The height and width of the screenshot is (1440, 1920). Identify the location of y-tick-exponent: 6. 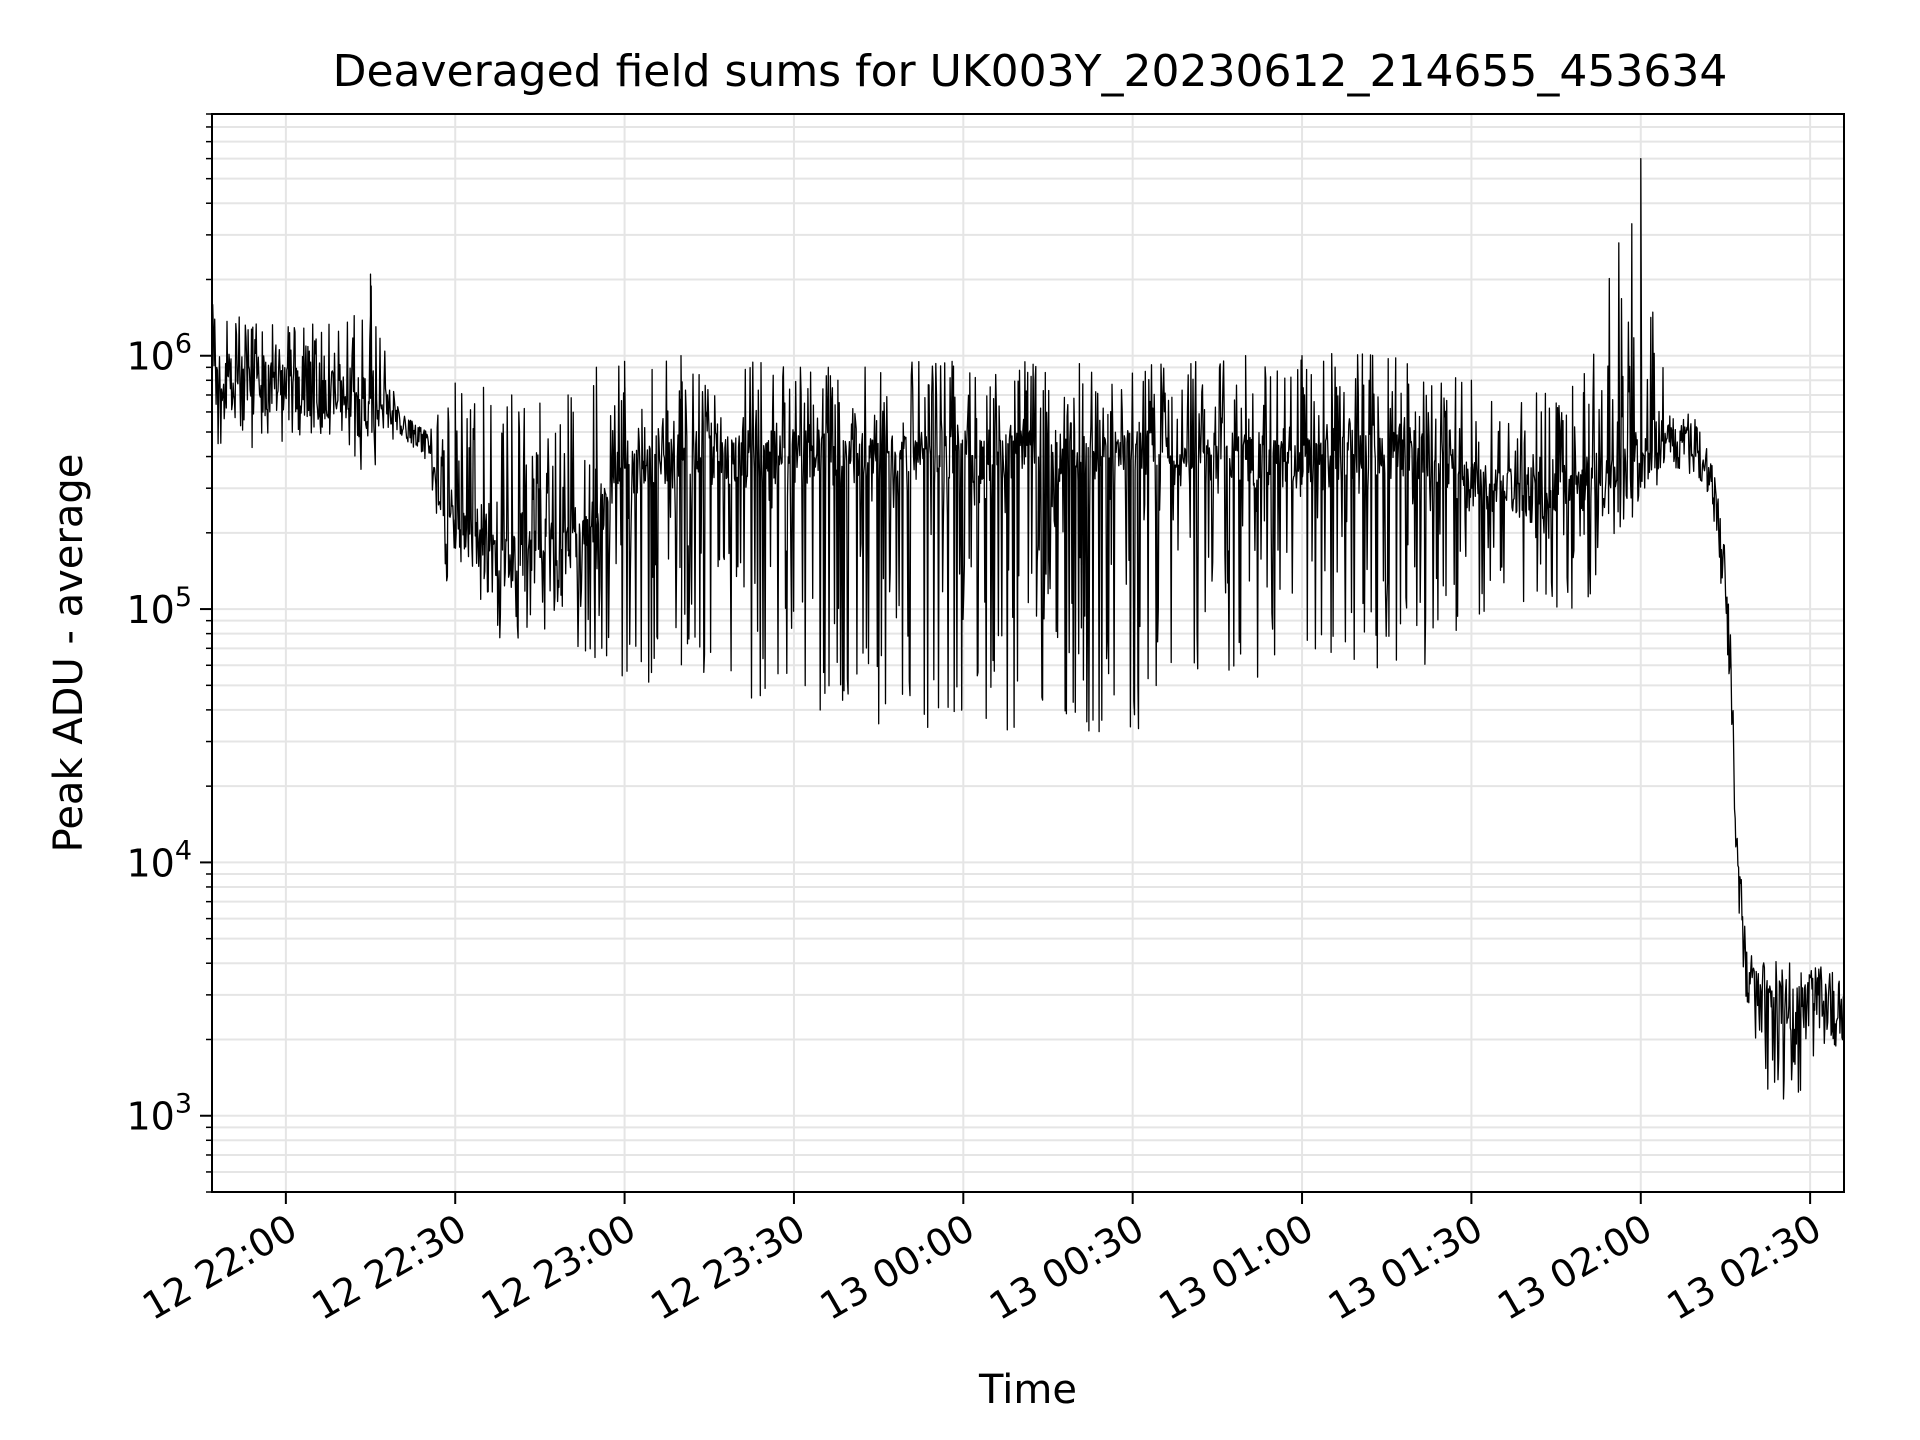
(183, 344).